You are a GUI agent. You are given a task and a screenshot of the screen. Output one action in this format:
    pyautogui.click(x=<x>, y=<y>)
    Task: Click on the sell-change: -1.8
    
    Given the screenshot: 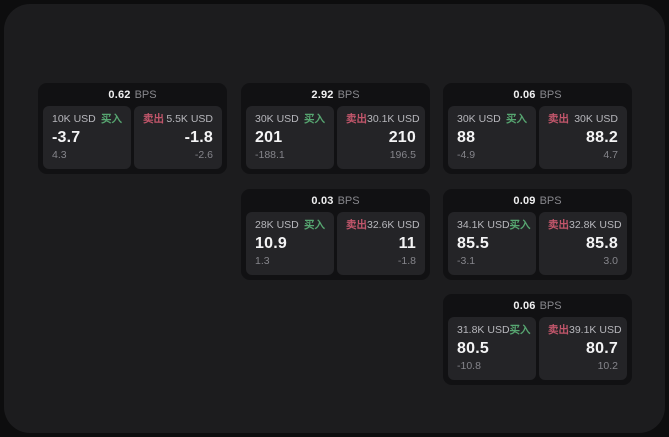 What is the action you would take?
    pyautogui.click(x=406, y=261)
    